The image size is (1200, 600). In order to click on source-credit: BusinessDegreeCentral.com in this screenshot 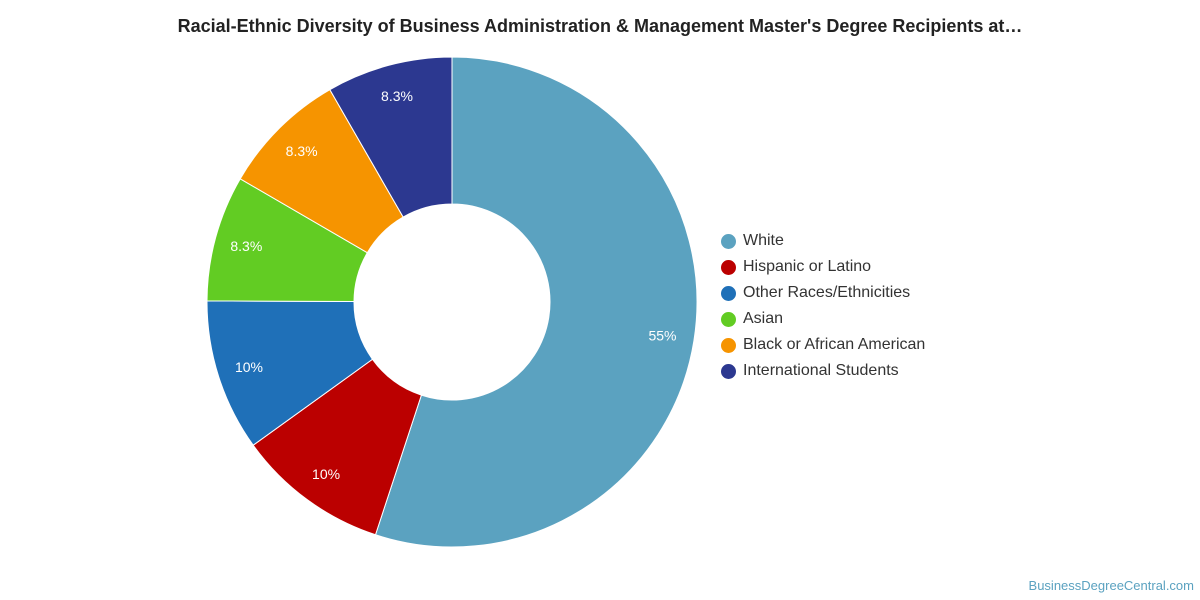, I will do `click(1111, 585)`.